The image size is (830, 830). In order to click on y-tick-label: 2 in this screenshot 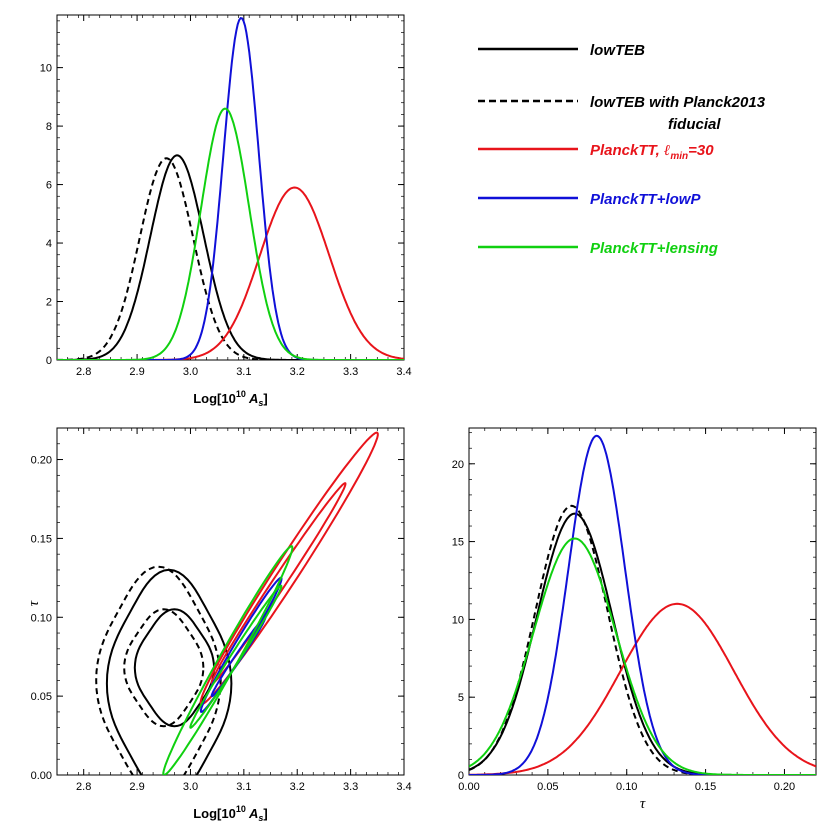, I will do `click(49, 303)`.